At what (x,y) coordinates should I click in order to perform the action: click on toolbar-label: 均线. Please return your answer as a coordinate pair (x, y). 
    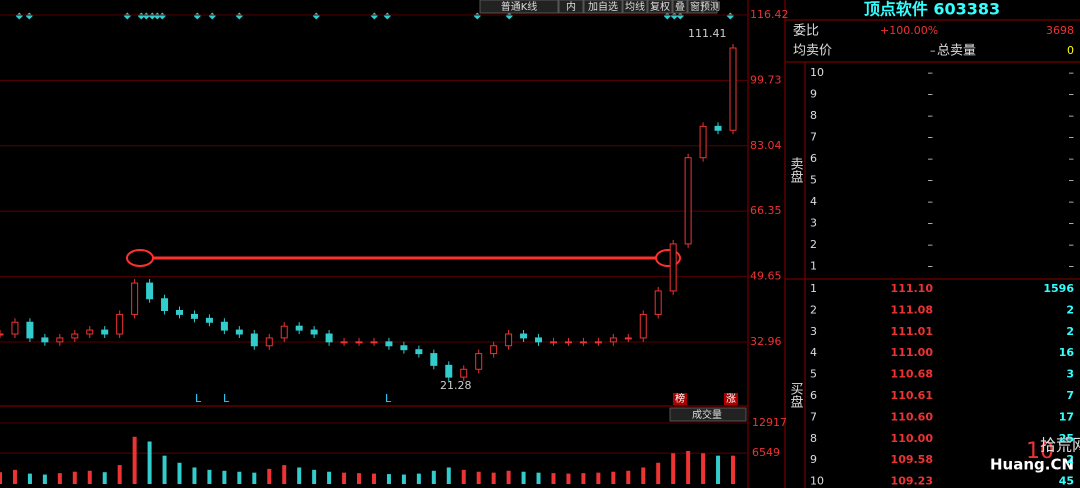
    Looking at the image, I should click on (635, 6).